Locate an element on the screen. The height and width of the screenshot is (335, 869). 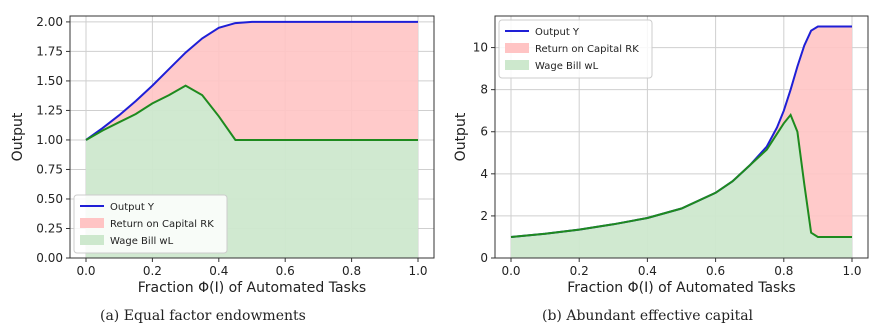
return-on-capital-area is located at coordinates (252, 80).